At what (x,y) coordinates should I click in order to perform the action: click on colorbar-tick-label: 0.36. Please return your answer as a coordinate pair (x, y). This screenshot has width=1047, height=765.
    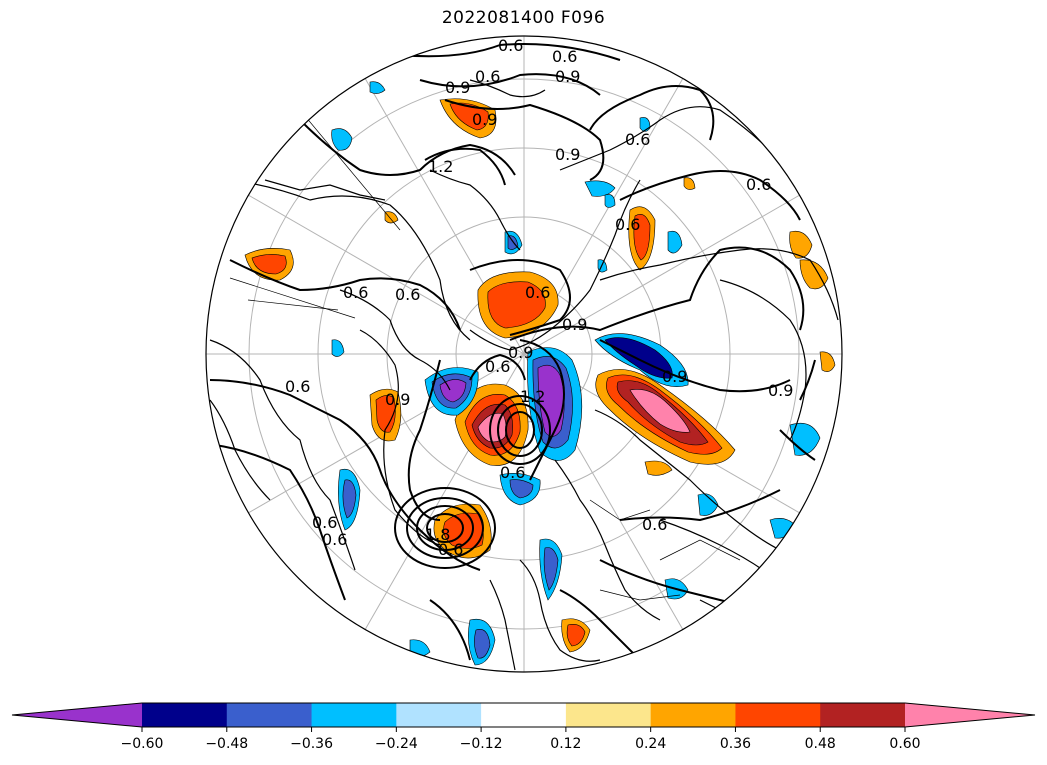
    Looking at the image, I should click on (735, 744).